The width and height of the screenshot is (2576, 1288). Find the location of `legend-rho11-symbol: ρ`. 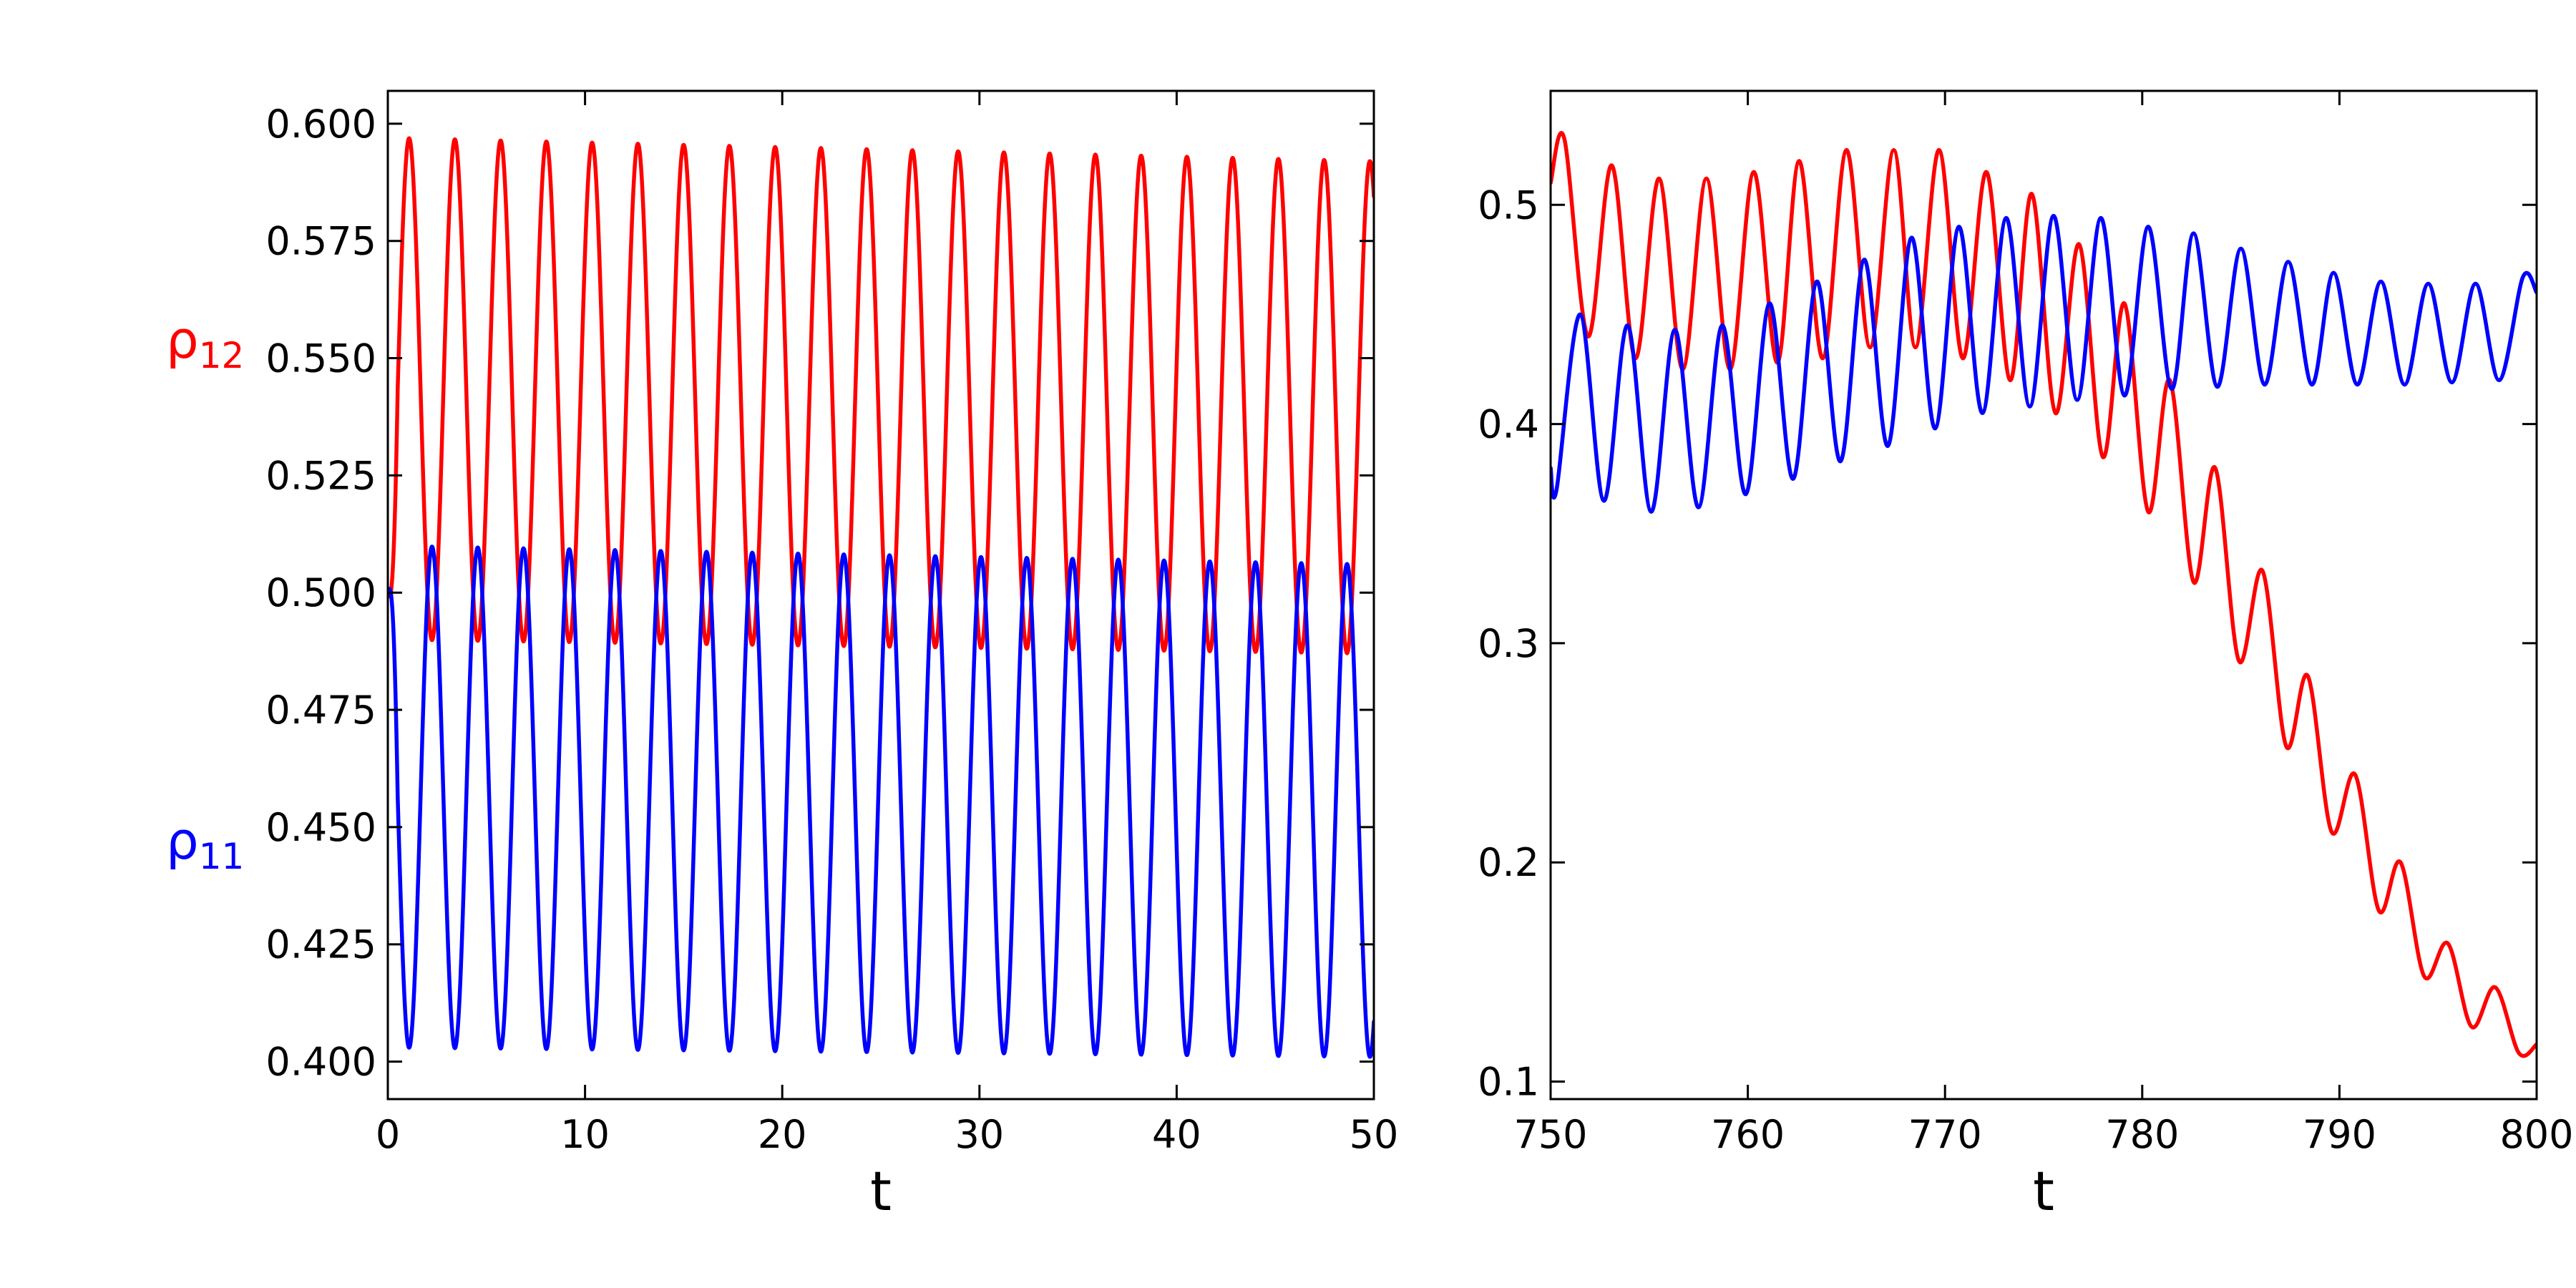

legend-rho11-symbol: ρ is located at coordinates (182, 841).